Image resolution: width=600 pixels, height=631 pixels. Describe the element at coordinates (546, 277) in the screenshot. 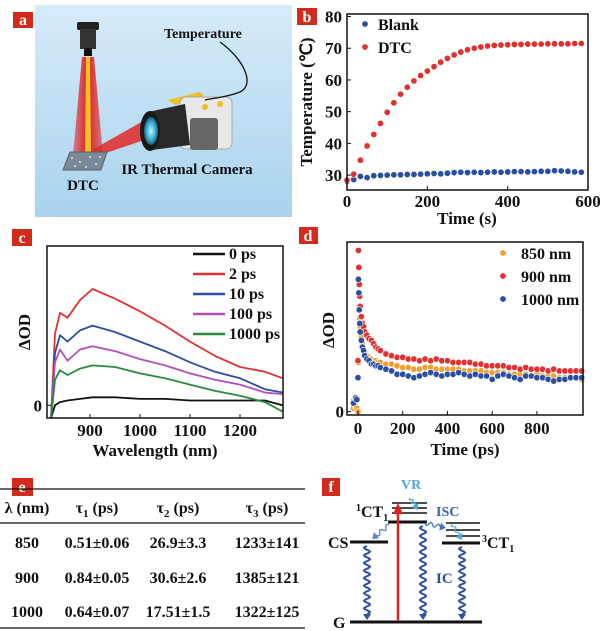

I see `legend-label: 900 nm` at that location.